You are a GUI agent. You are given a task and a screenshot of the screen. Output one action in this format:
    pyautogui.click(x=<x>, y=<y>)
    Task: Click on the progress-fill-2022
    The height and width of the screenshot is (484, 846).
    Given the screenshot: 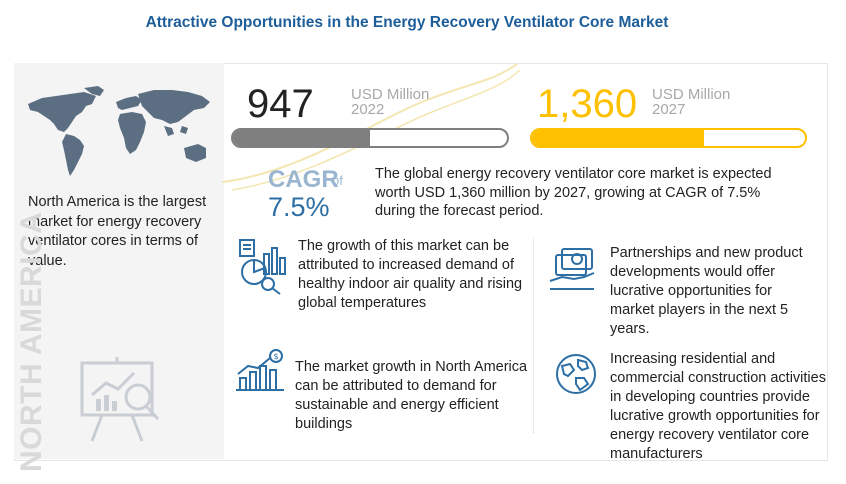 What is the action you would take?
    pyautogui.click(x=301, y=138)
    